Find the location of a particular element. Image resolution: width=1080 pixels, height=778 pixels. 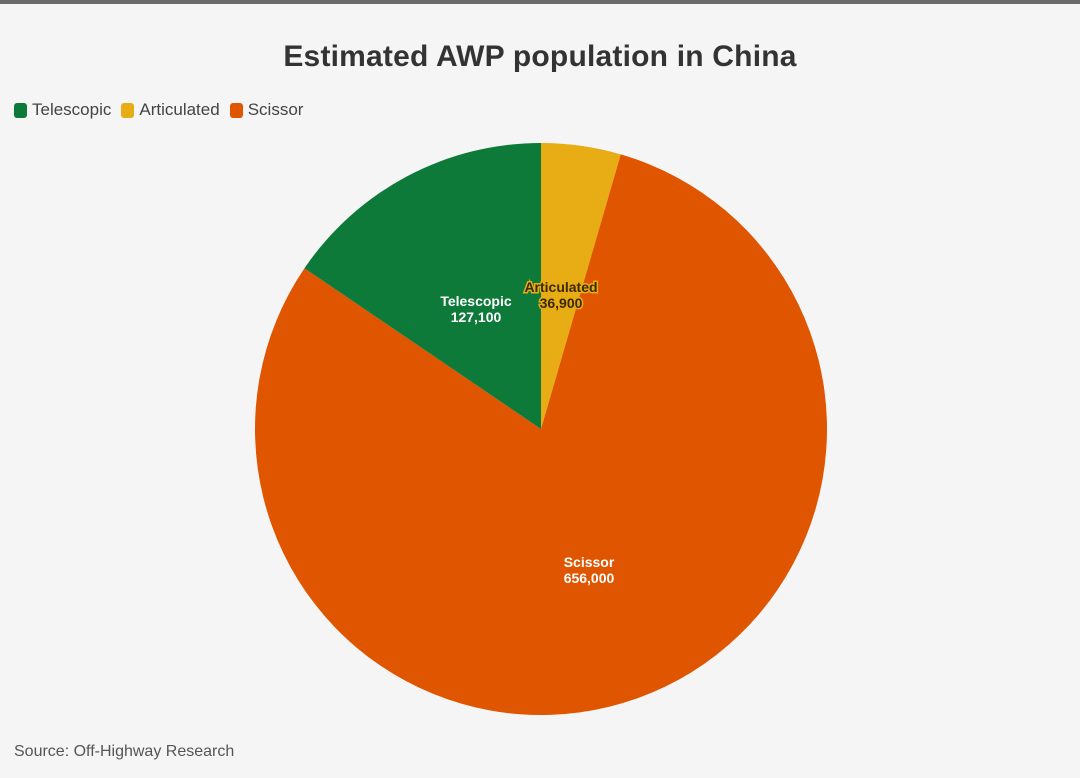

pie-slice-articulated is located at coordinates (581, 286).